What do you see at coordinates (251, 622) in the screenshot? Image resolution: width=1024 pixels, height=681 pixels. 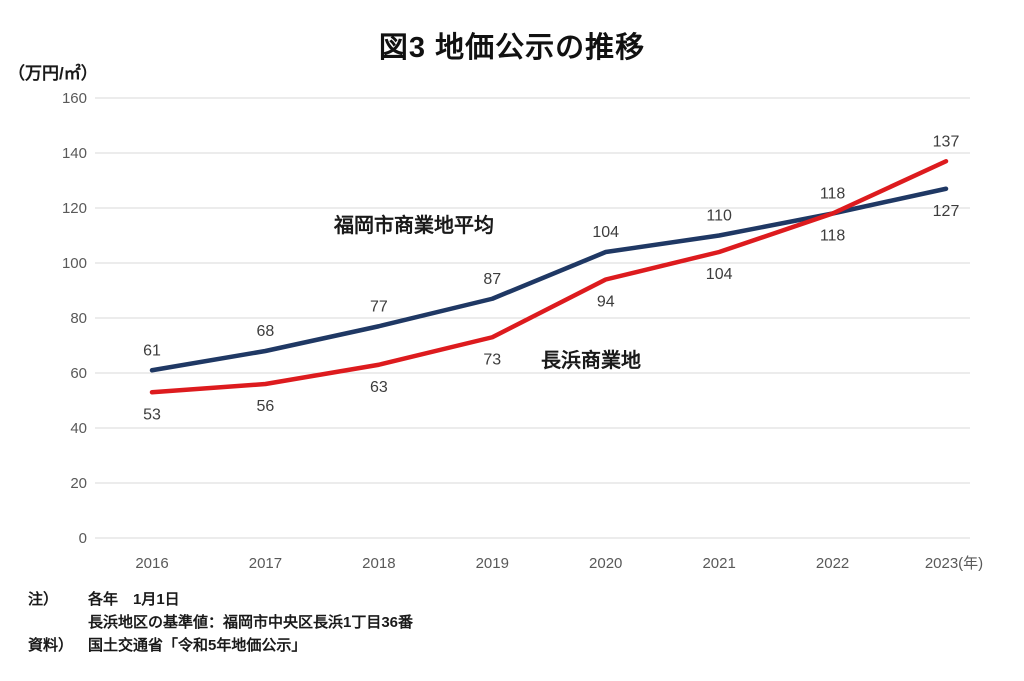 I see `note-text: 長浜地区の基準値：福岡市中央区長浜1丁目36番` at bounding box center [251, 622].